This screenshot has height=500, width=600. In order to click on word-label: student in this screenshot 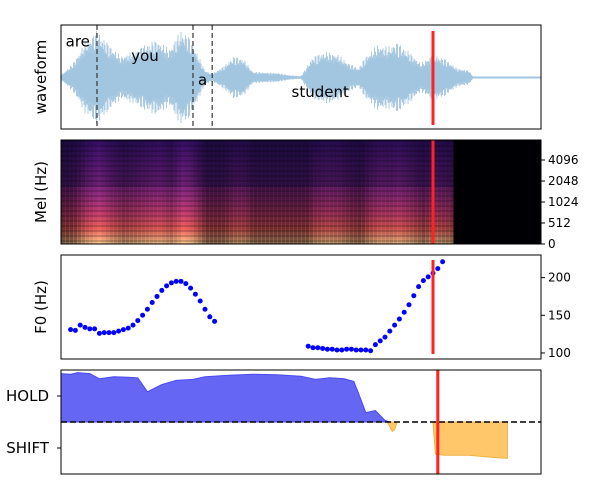, I will do `click(320, 92)`.